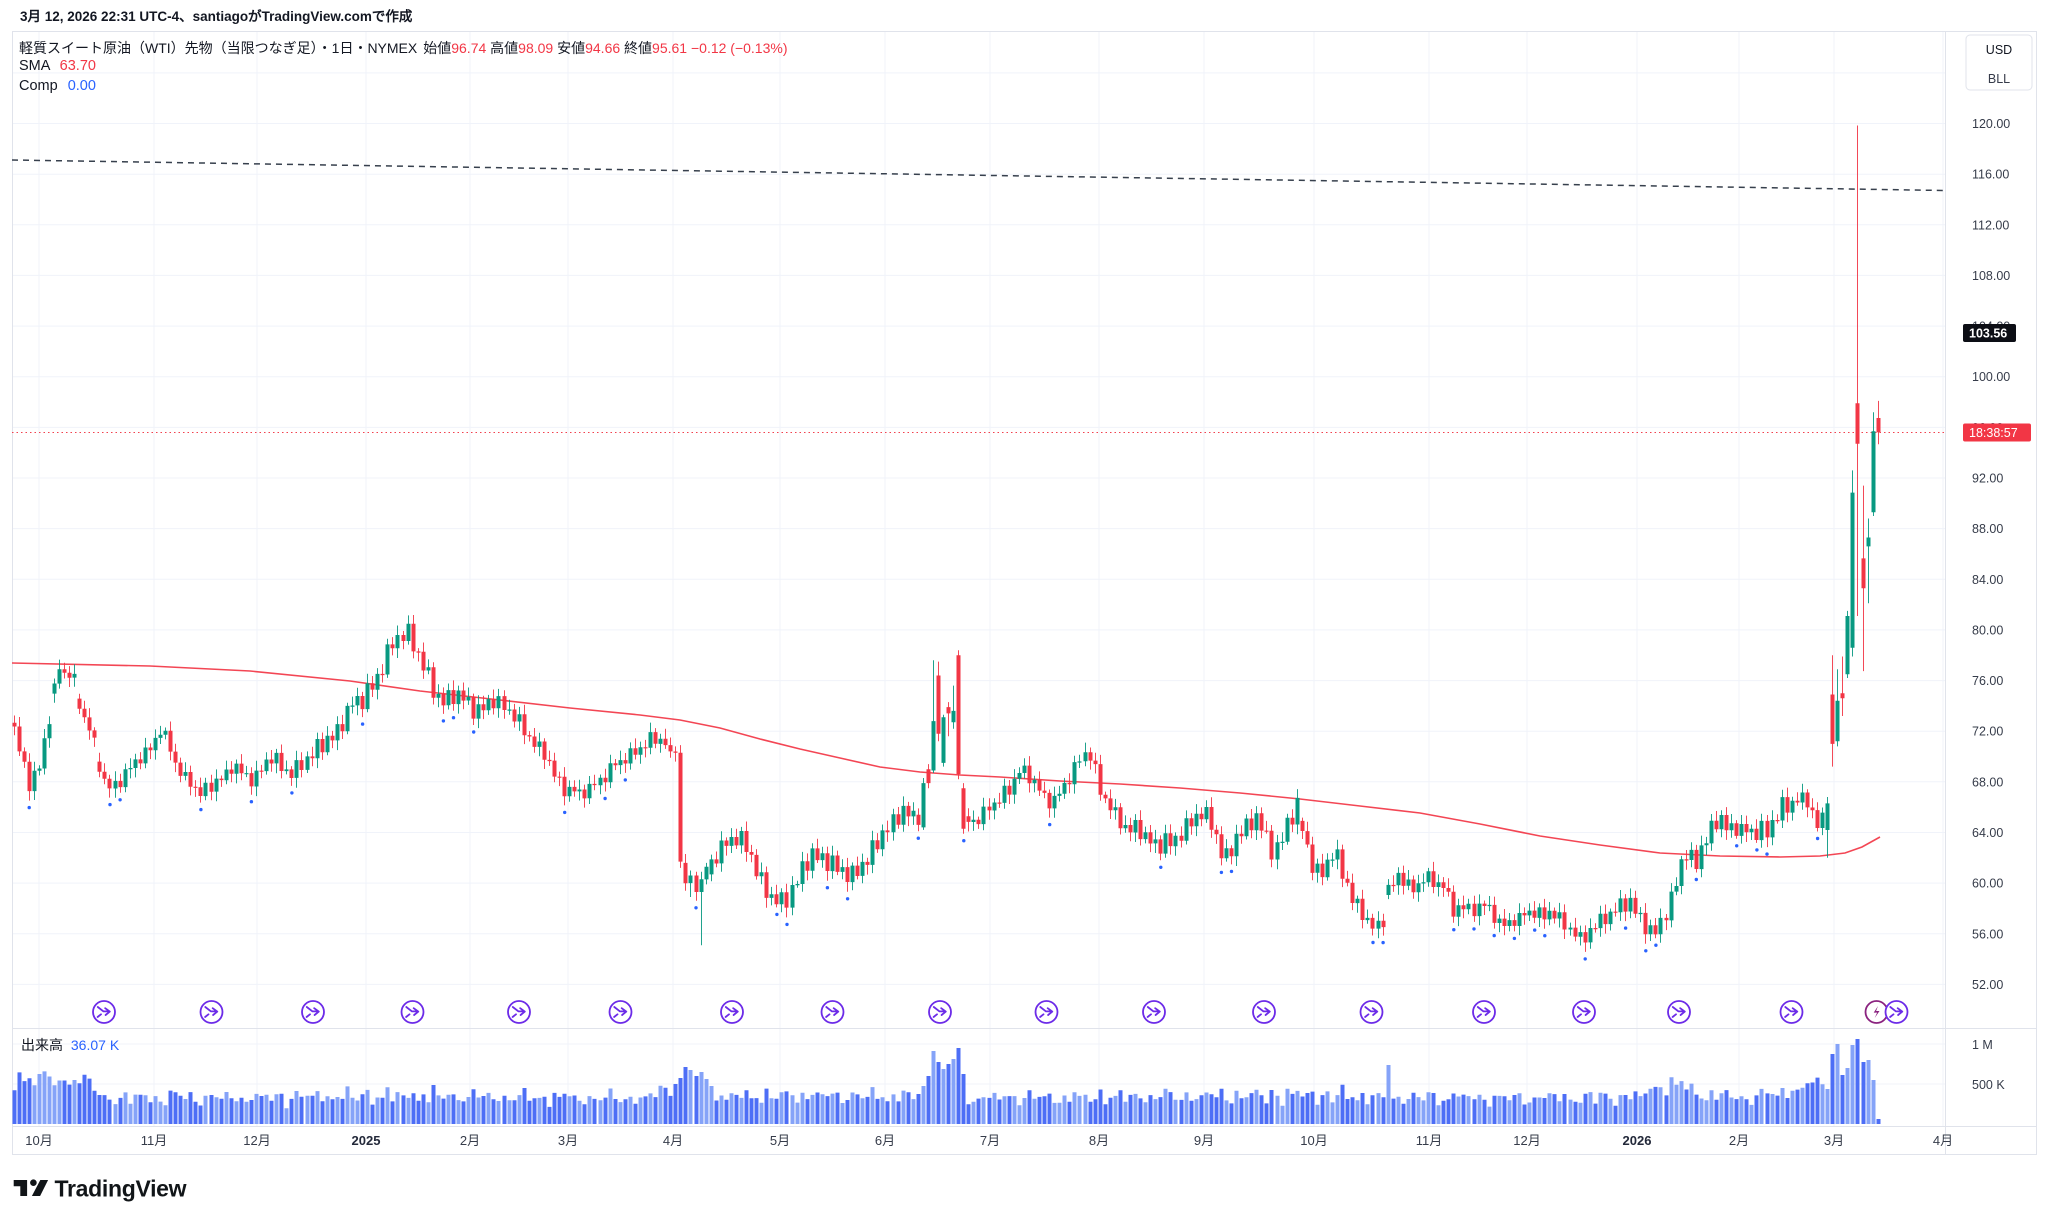  What do you see at coordinates (1987, 479) in the screenshot?
I see `svg-text: 92.00` at bounding box center [1987, 479].